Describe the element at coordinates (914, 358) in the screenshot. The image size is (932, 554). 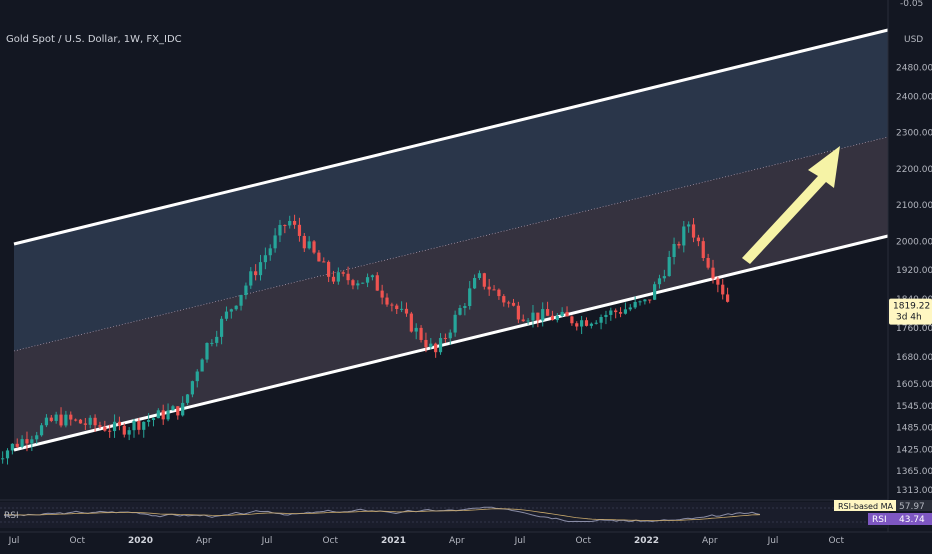
I see `price-tick-label: 1680.00` at that location.